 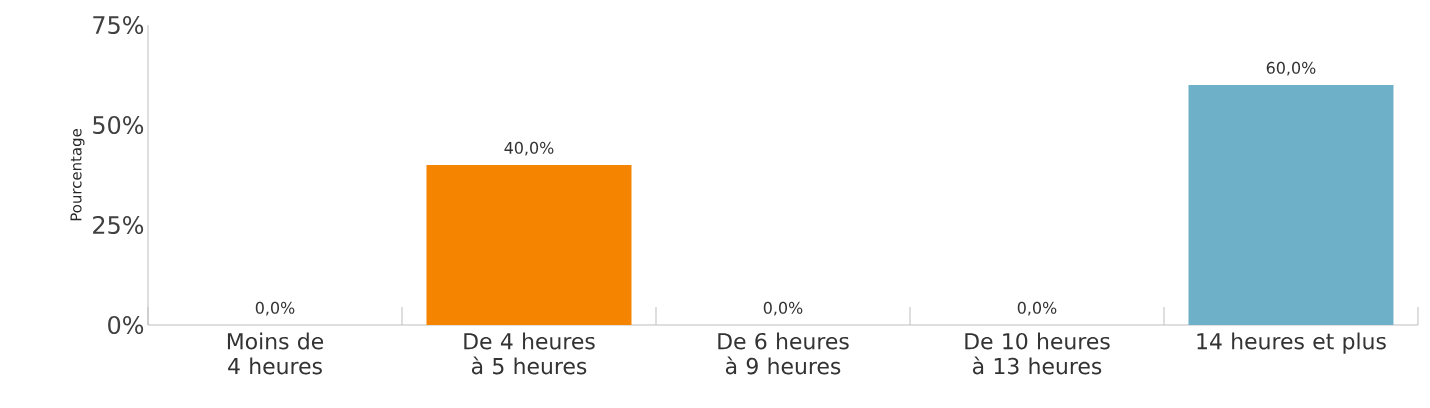 I want to click on y-tick-label: 75%, so click(x=118, y=25).